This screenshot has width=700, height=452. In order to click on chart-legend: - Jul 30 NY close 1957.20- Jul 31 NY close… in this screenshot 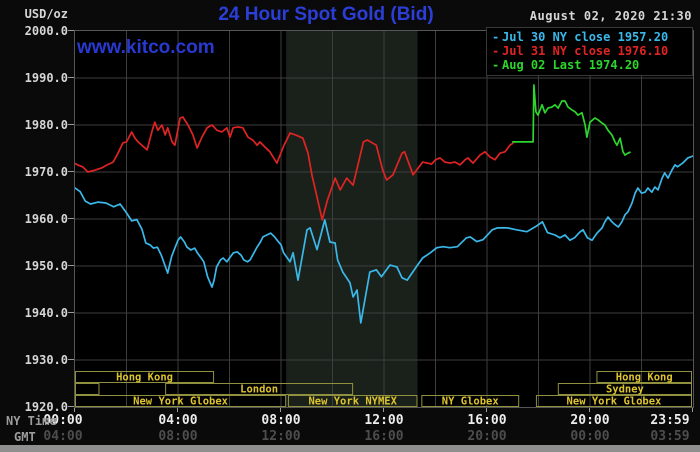, I will do `click(589, 51)`.